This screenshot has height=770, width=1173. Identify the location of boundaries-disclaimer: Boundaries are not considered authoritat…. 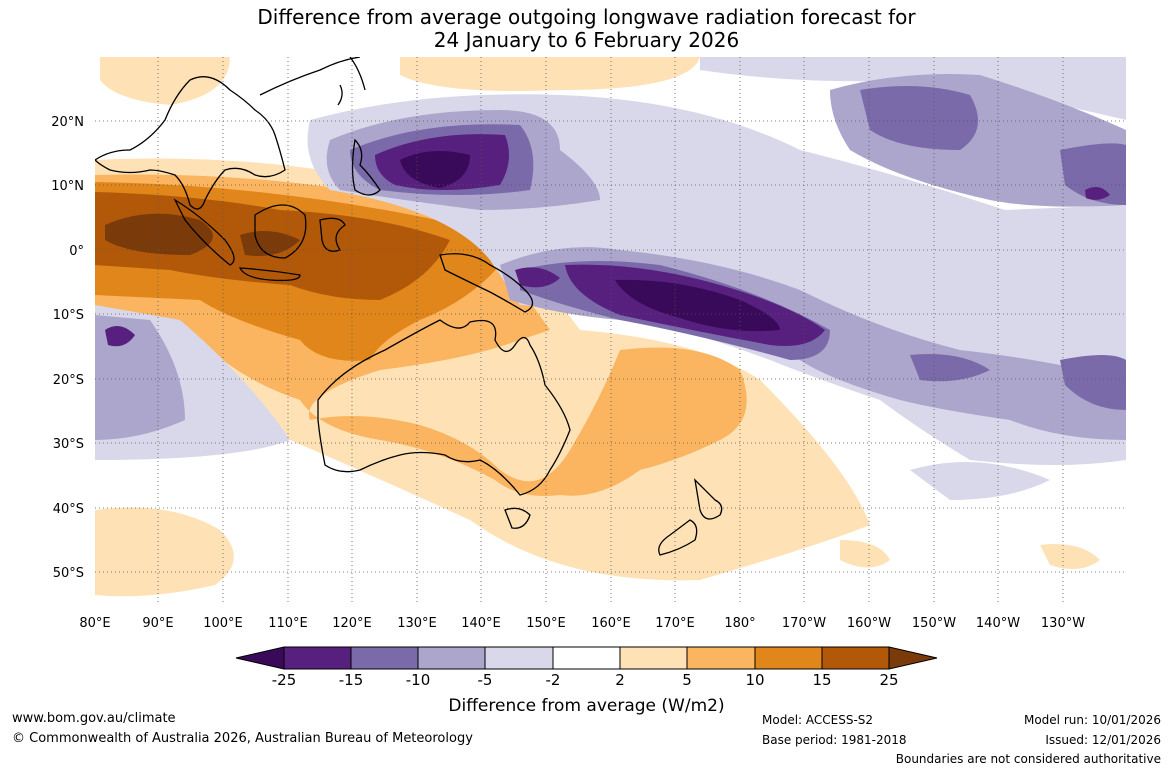
(1028, 759).